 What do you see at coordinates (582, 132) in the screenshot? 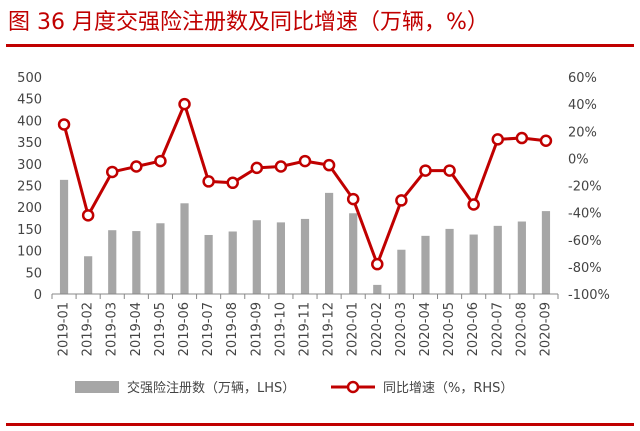
I see `right-tick-label: 20%` at bounding box center [582, 132].